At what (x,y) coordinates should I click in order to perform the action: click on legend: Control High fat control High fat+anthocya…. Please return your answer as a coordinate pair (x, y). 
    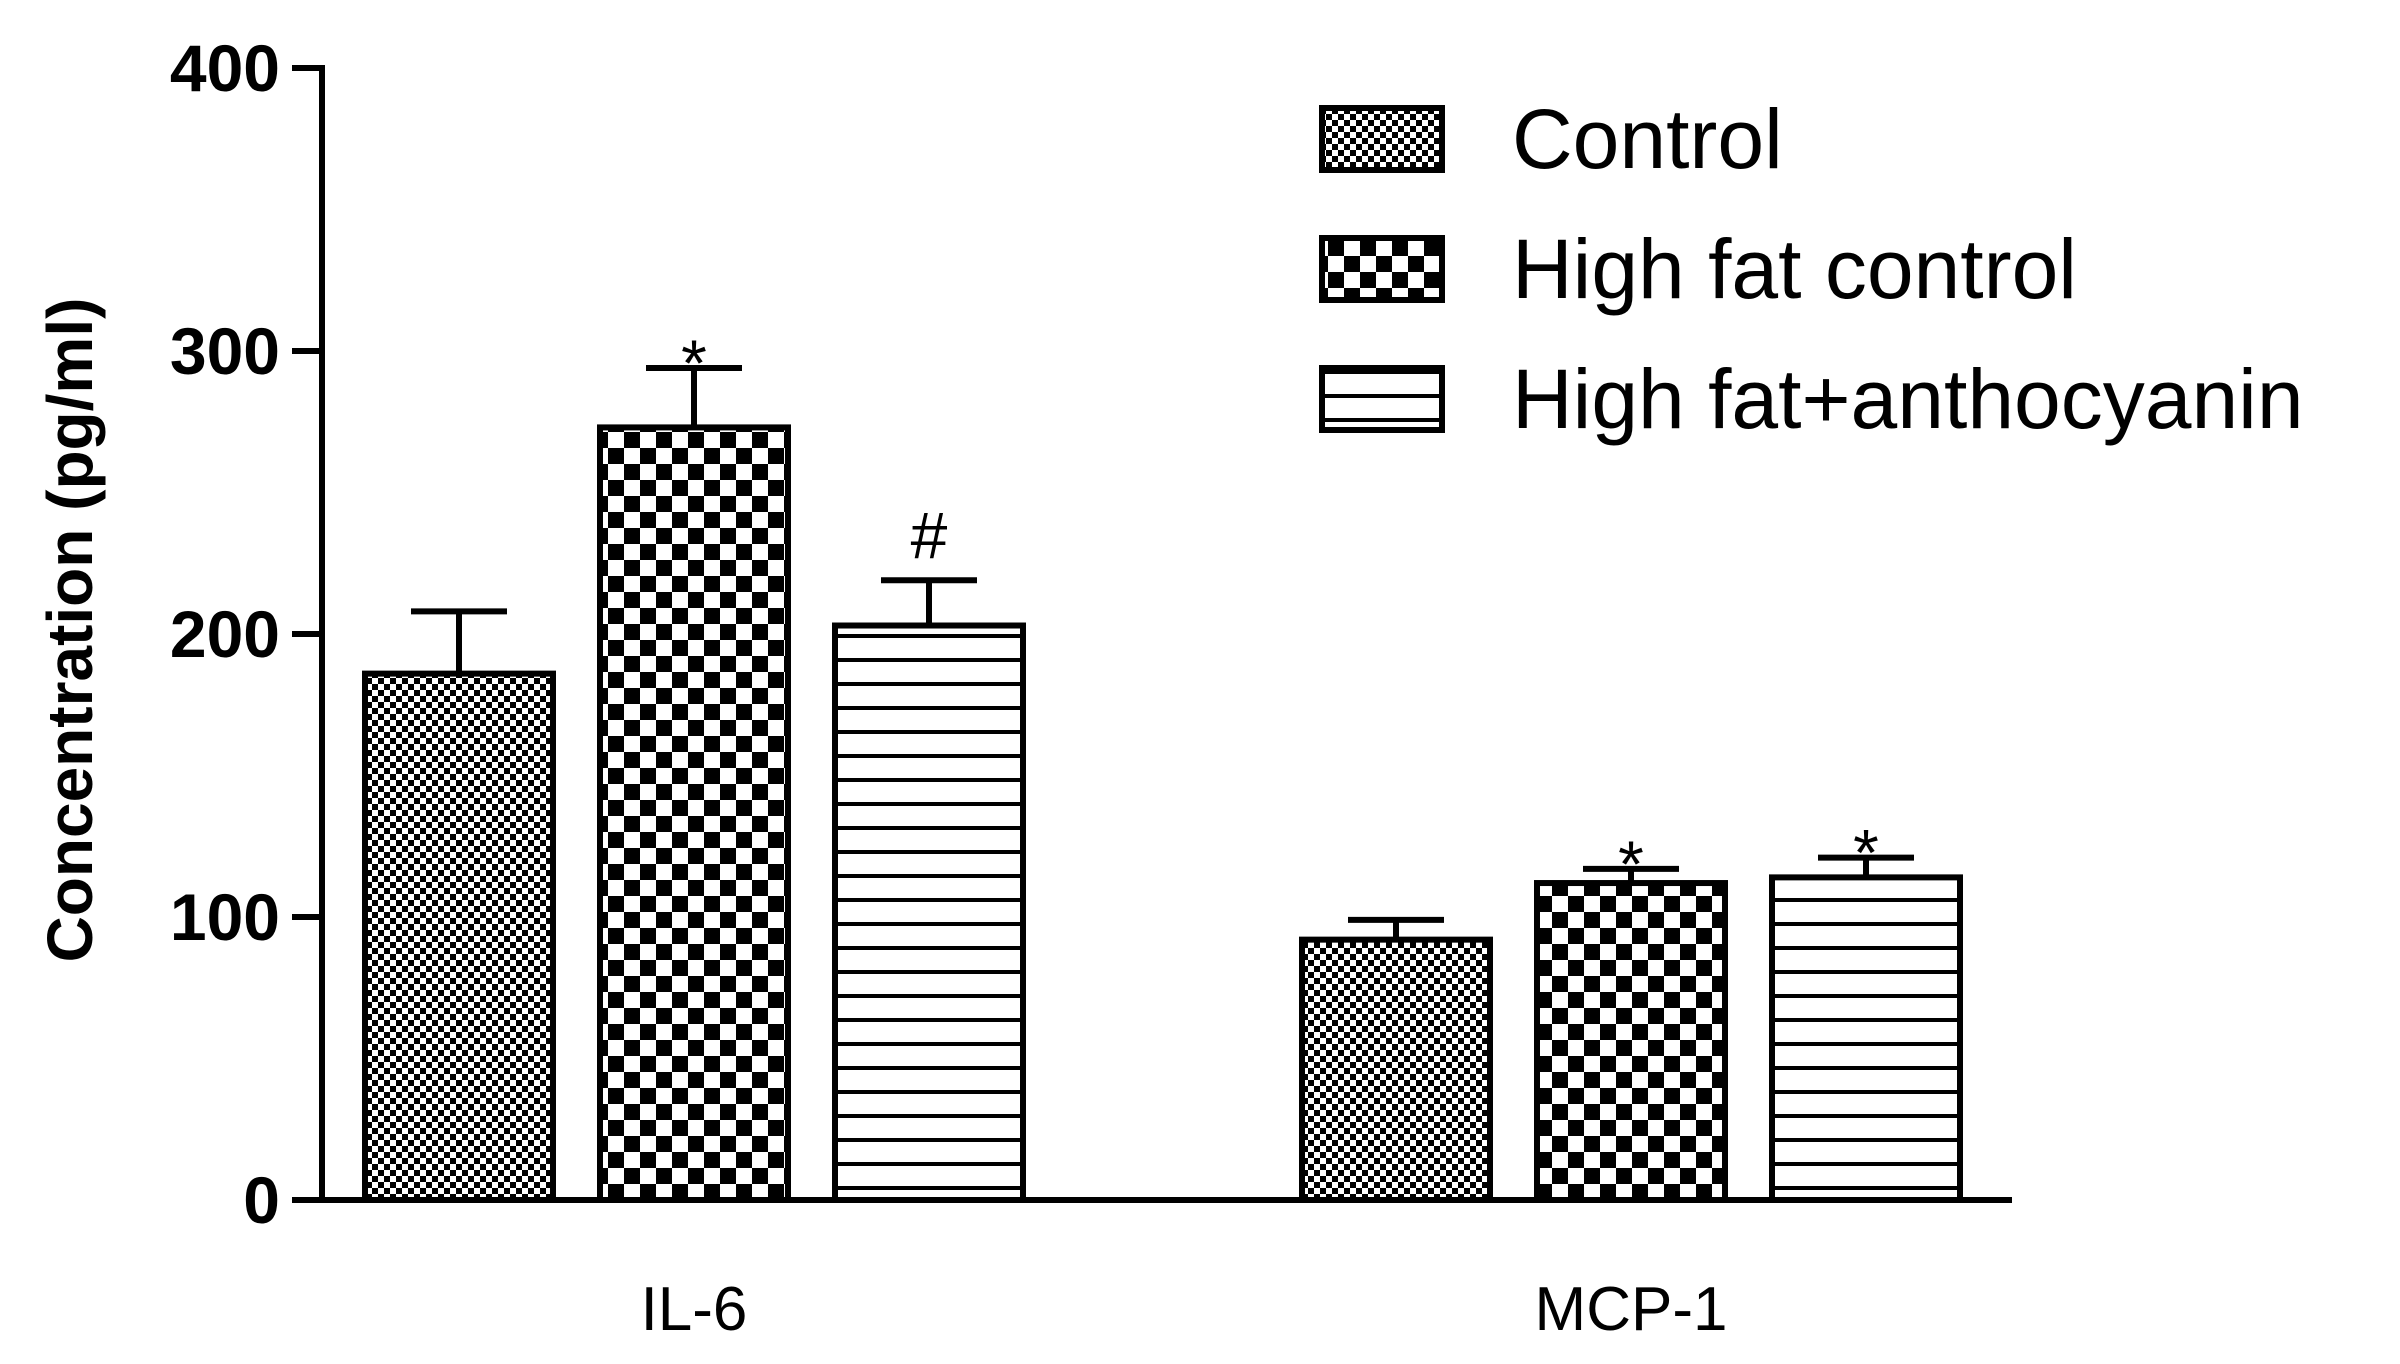
    Looking at the image, I should click on (1811, 269).